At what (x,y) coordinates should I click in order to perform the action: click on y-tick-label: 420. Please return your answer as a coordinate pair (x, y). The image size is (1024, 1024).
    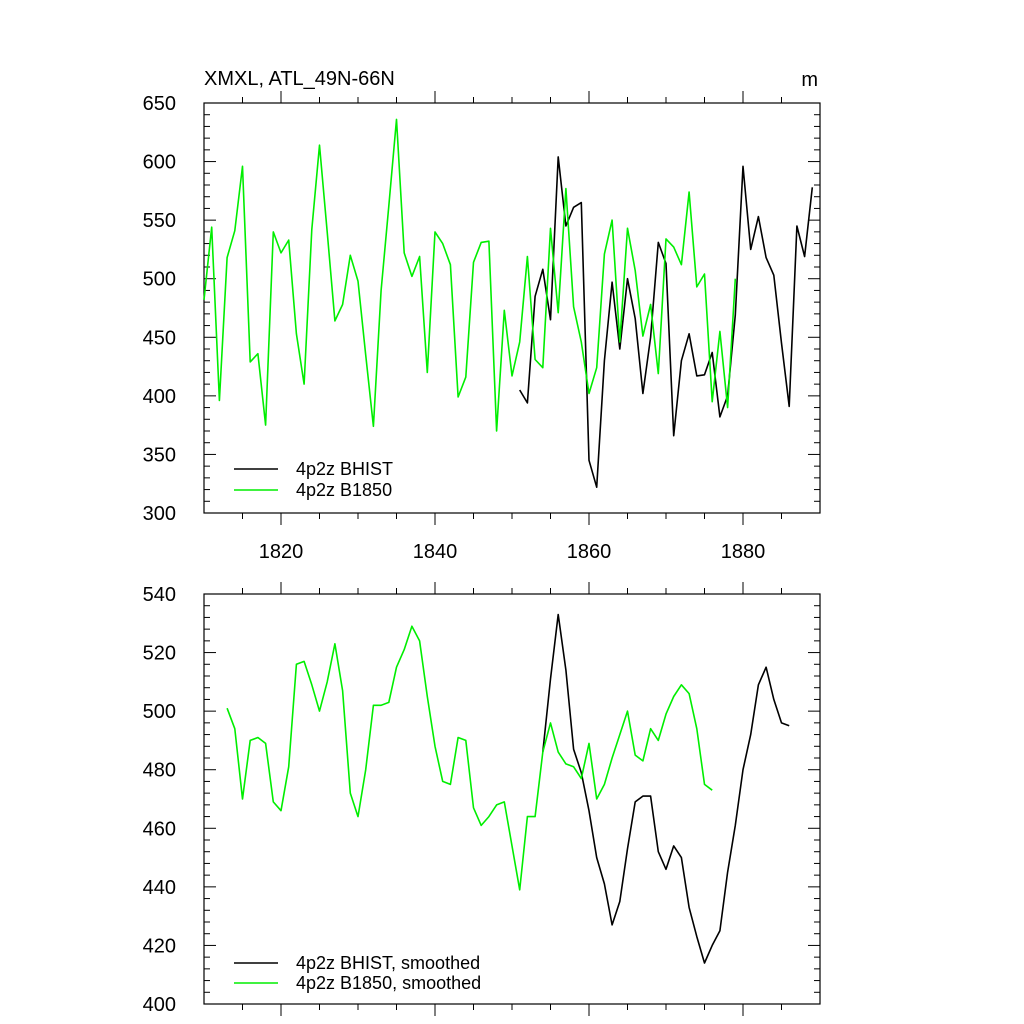
    Looking at the image, I should click on (159, 946).